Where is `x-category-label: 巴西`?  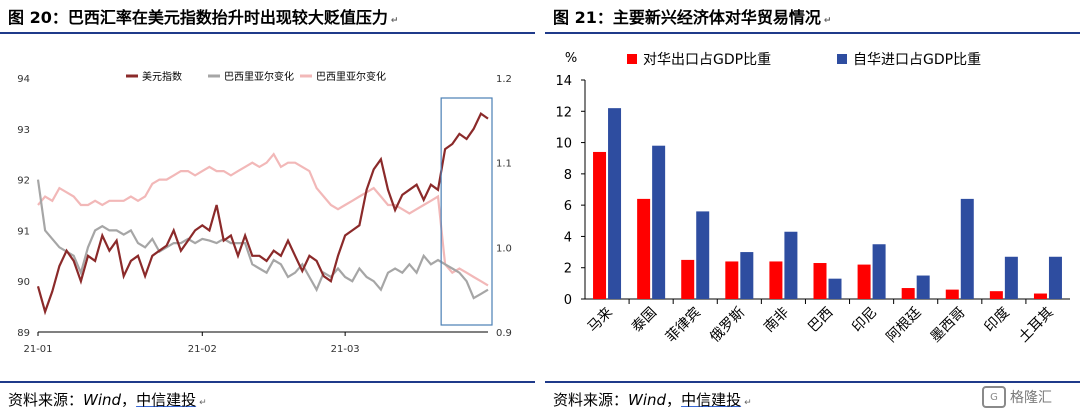 x-category-label: 巴西 is located at coordinates (820, 320).